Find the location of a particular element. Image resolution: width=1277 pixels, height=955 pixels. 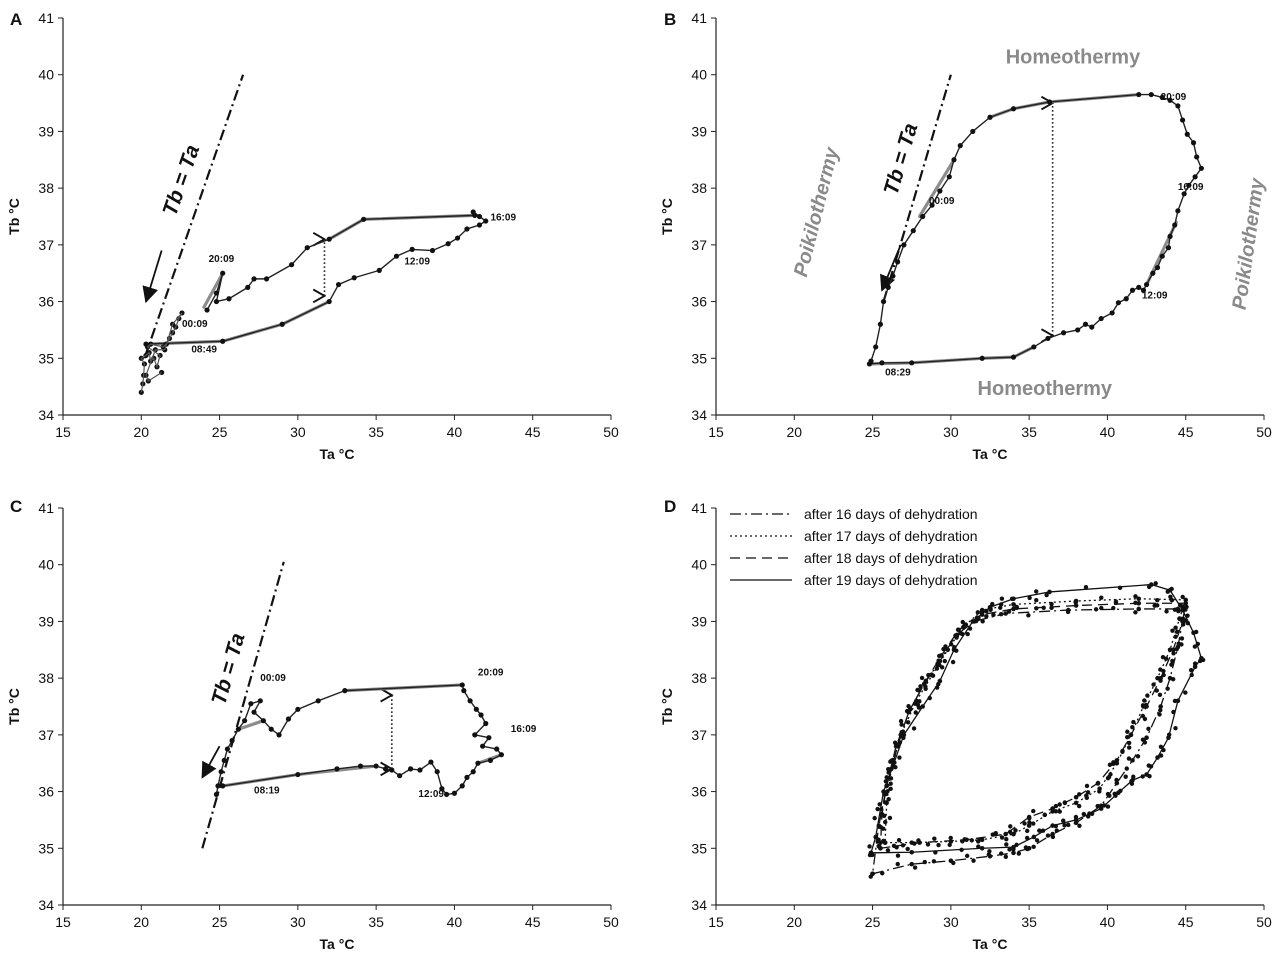

y-tick-label: 35 is located at coordinates (699, 848).